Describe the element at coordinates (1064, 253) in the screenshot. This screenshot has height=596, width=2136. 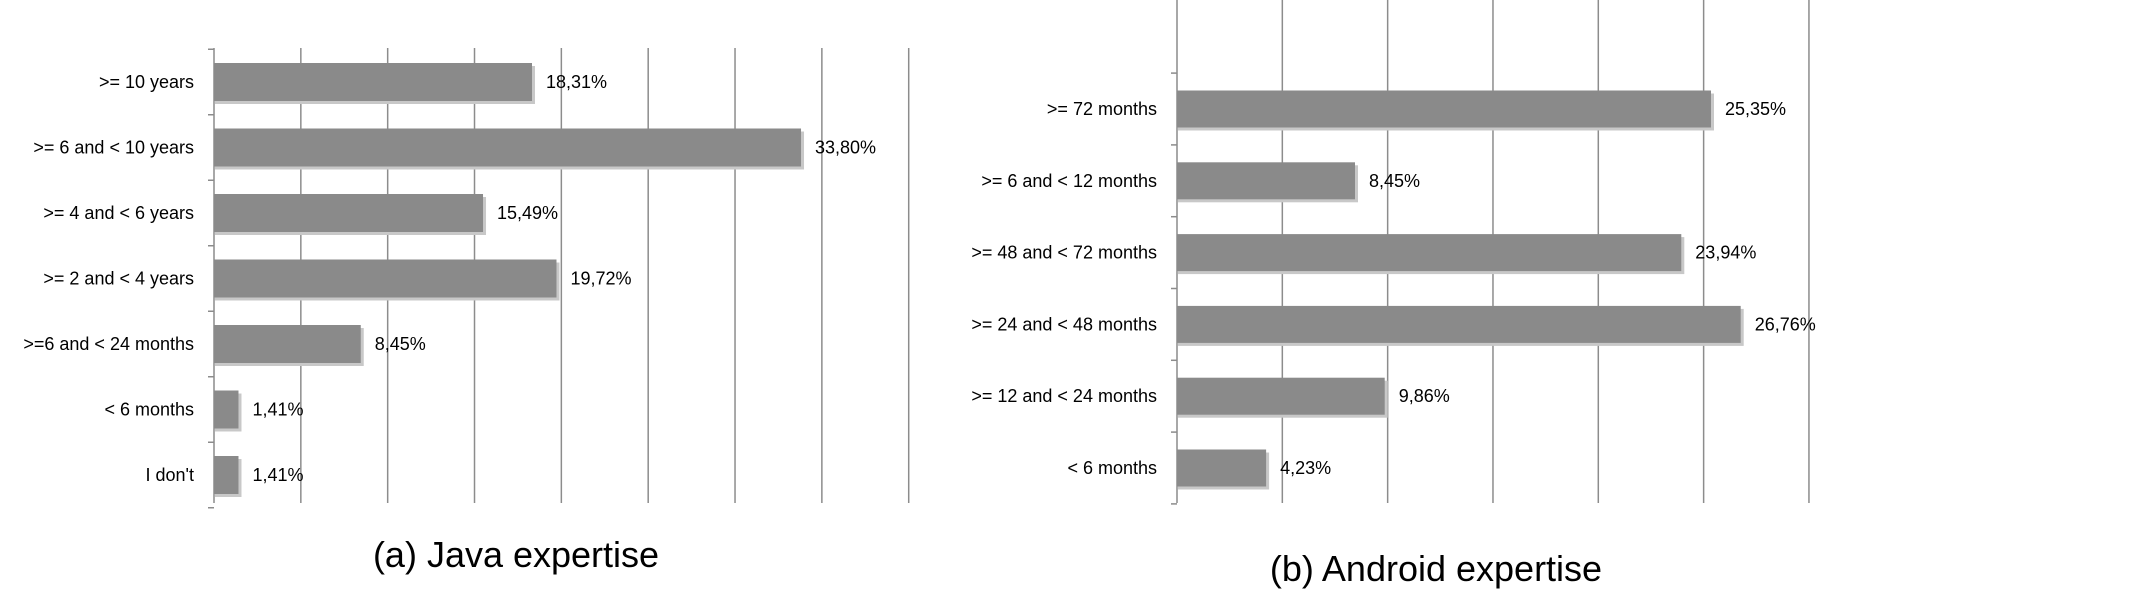
I see `android-category-label: >= 48 and < 72 months` at that location.